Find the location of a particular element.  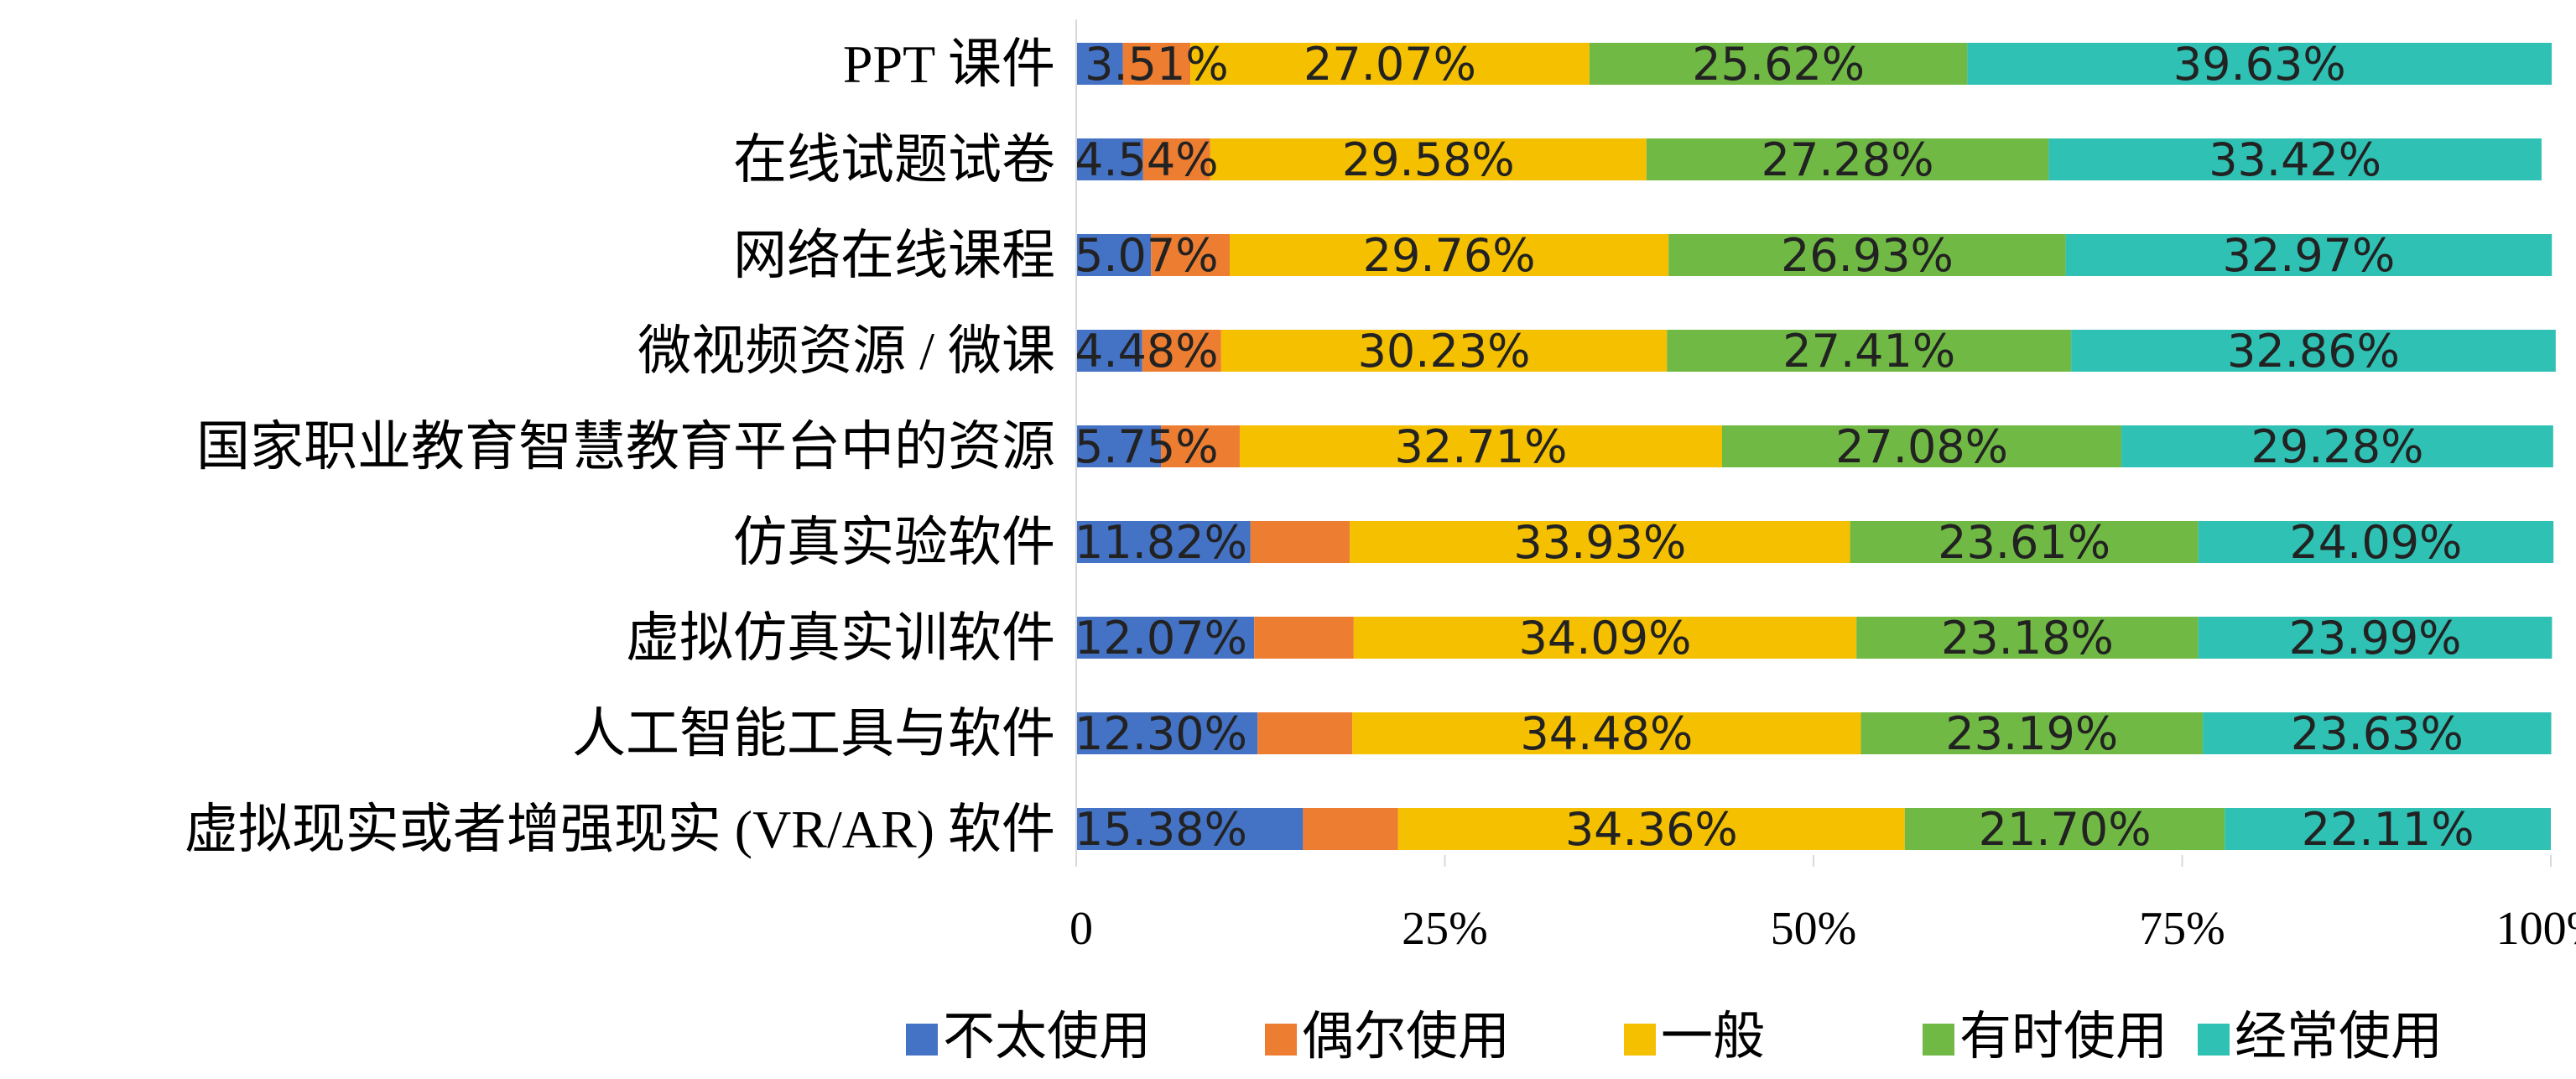

legend-label-3: 一般 is located at coordinates (1713, 1037).